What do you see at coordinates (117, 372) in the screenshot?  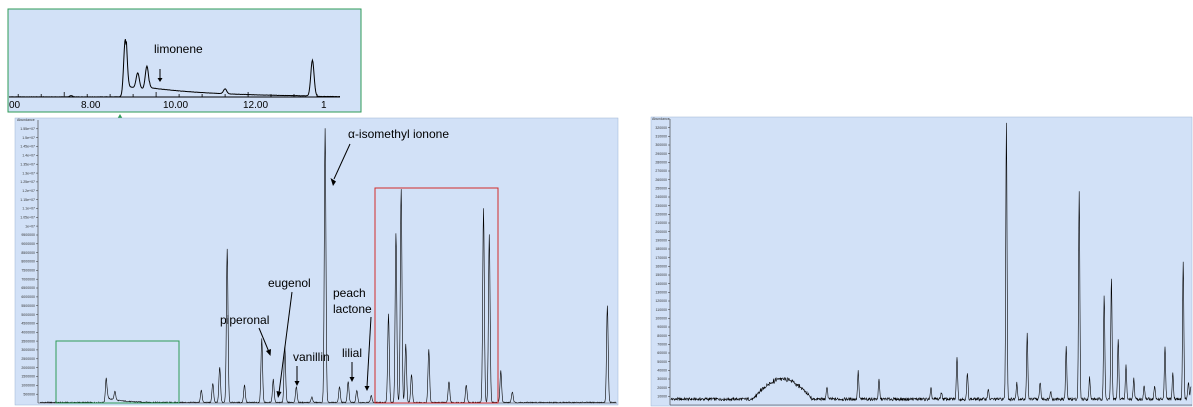 I see `left-zoom-box-green` at bounding box center [117, 372].